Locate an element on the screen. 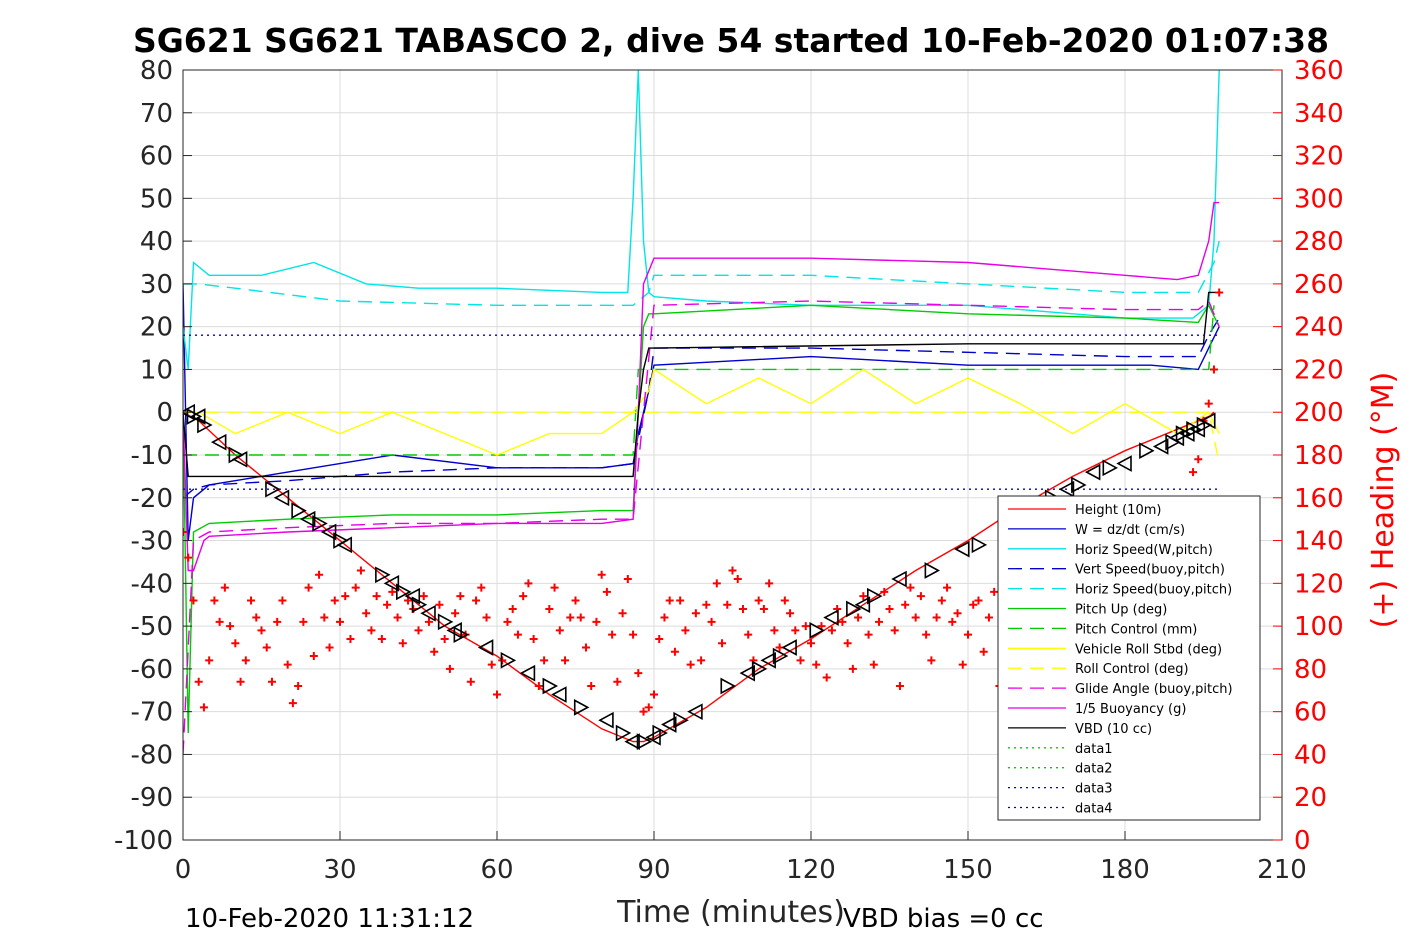  right-tick-label: 140 is located at coordinates (1319, 542).